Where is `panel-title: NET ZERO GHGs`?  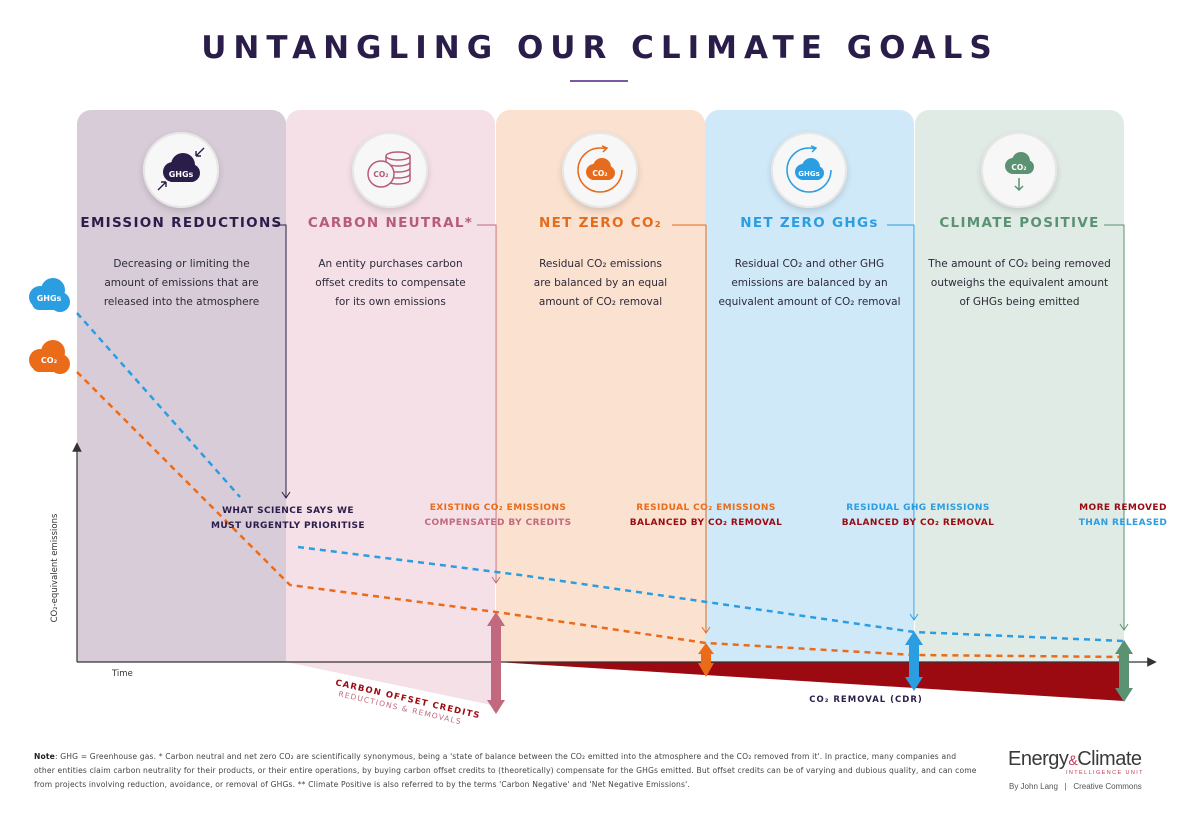
panel-title: NET ZERO GHGs is located at coordinates (809, 223).